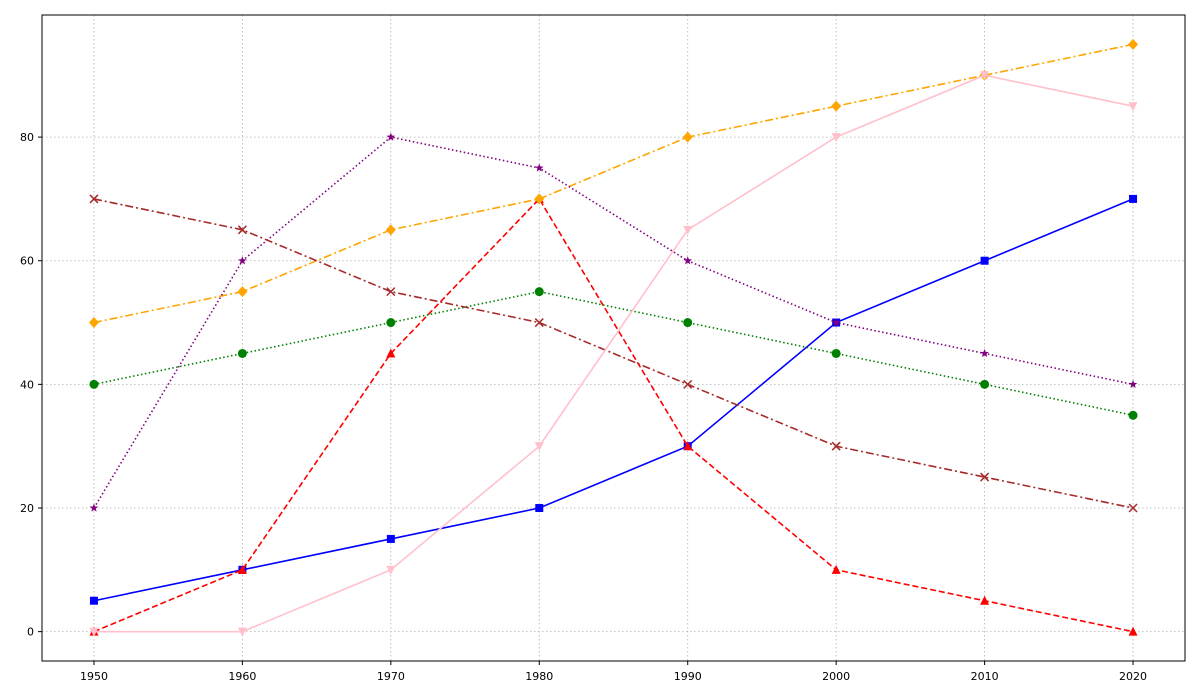  I want to click on x-tick-label: 2020, so click(1133, 676).